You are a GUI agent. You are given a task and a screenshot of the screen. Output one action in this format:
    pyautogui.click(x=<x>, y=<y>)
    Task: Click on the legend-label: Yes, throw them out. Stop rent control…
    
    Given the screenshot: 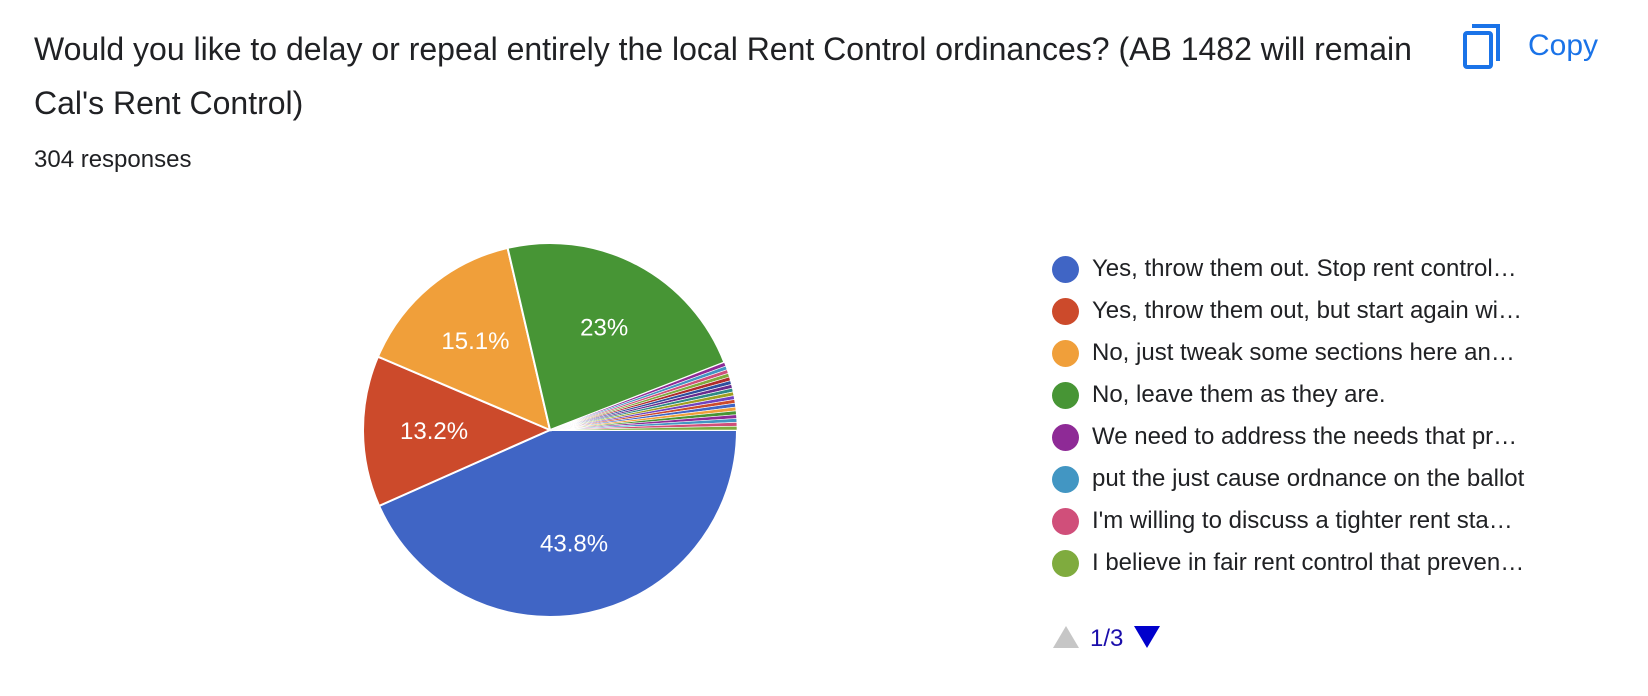 What is the action you would take?
    pyautogui.click(x=1304, y=268)
    